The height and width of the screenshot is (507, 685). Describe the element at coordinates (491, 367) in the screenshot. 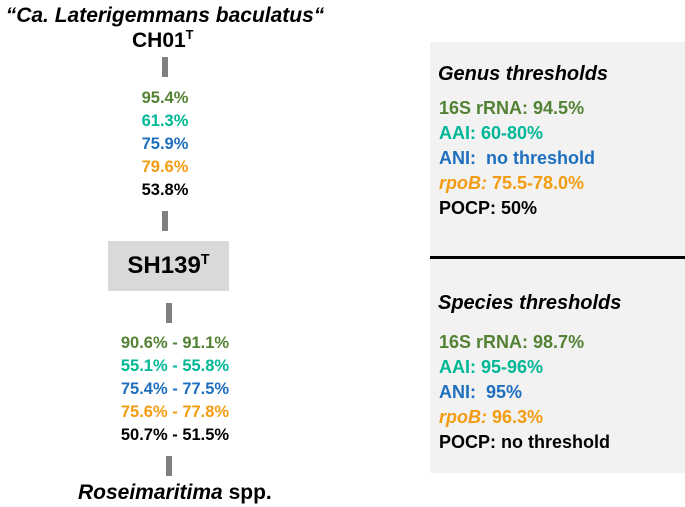

I see `species-threshold-aai: AAI: 95-96%` at that location.